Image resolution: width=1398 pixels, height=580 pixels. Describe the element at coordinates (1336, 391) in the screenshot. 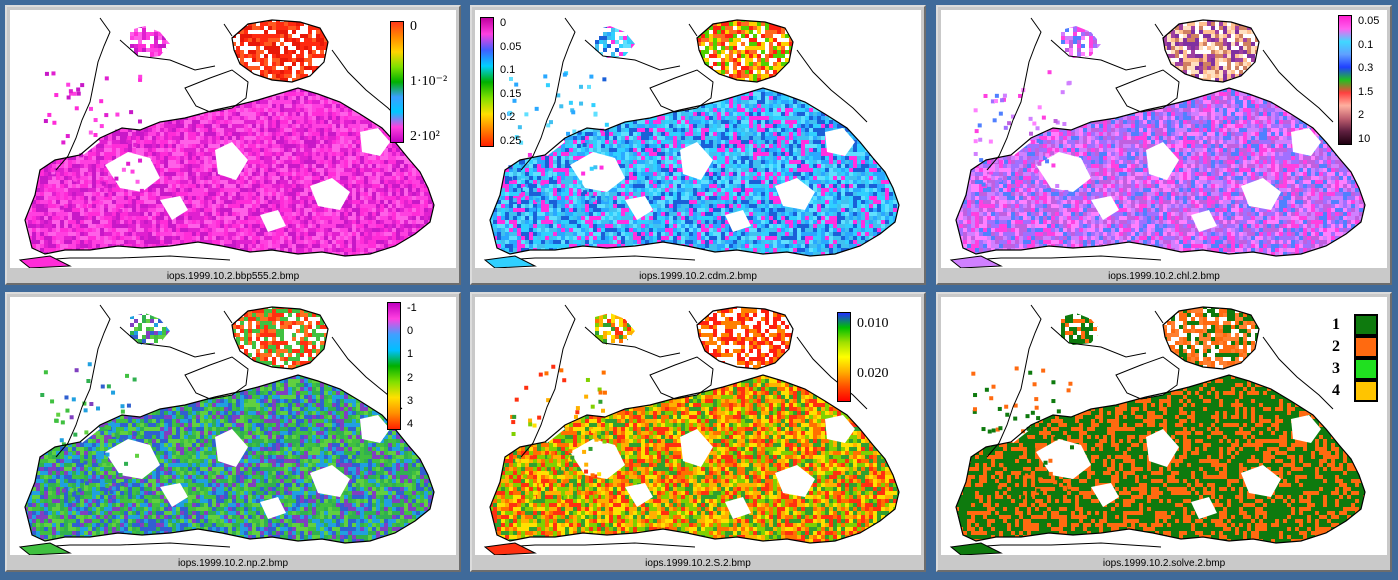

I see `class-number: 4` at that location.